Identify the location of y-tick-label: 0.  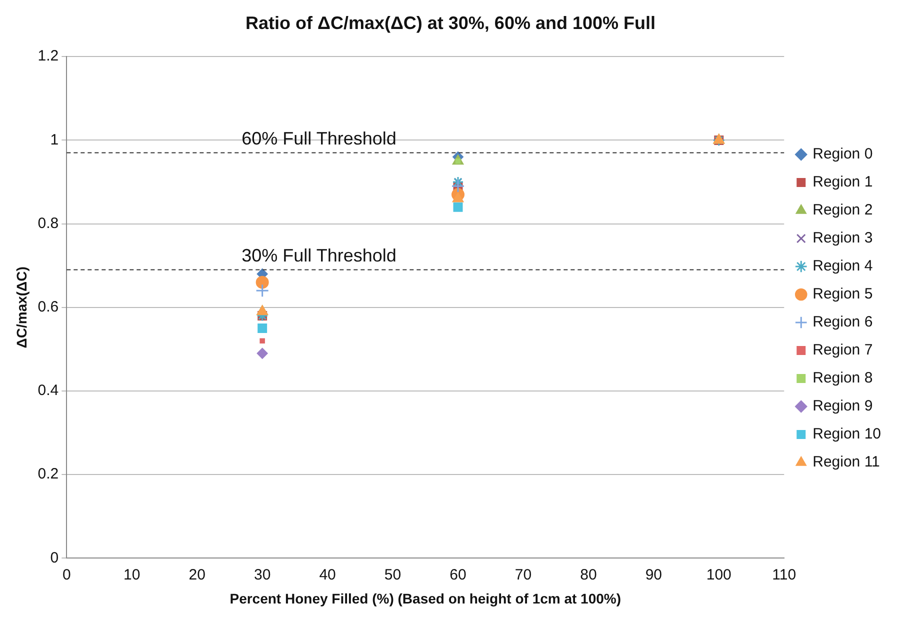
(54, 557).